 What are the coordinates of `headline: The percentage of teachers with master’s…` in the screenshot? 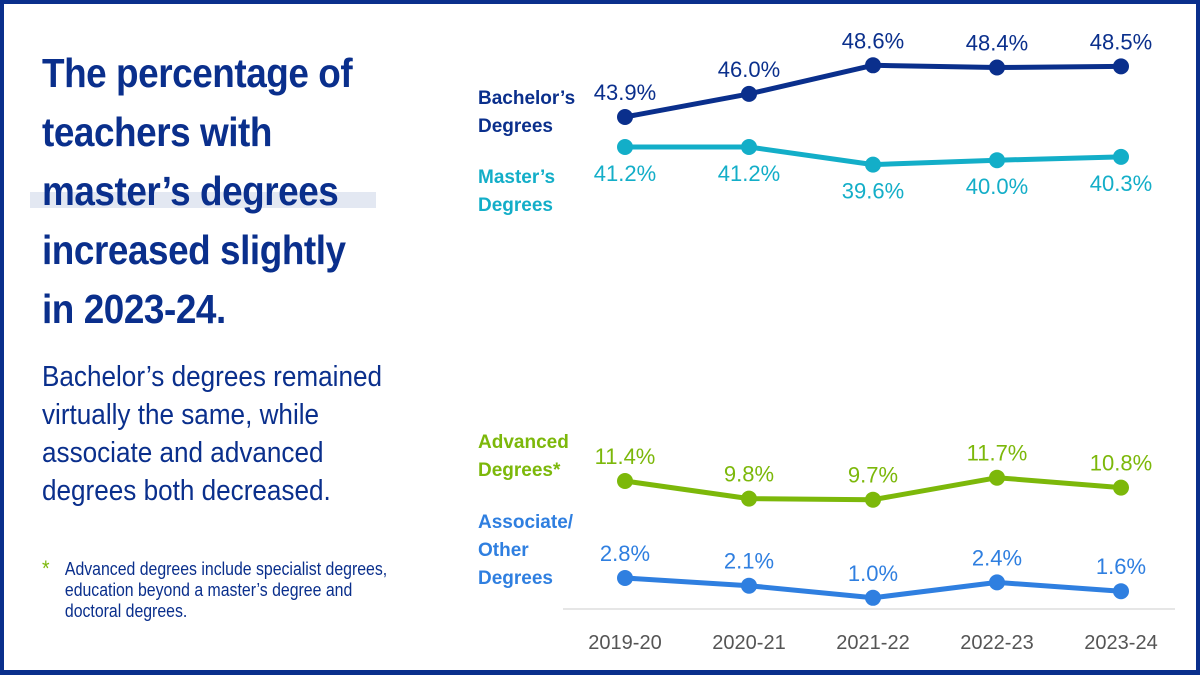 It's located at (197, 191).